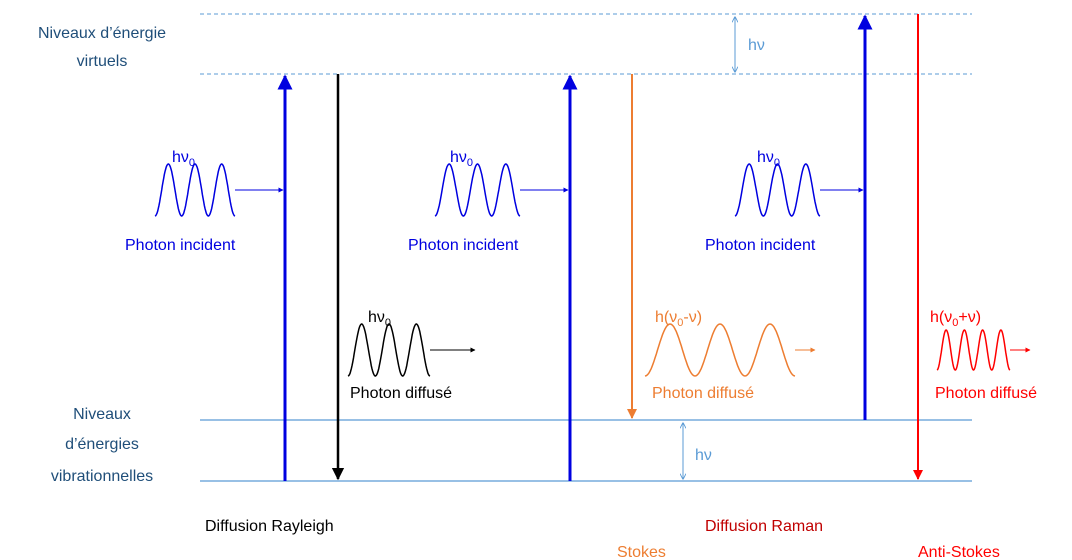 This screenshot has width=1072, height=560. I want to click on level-label: vibrationnelles, so click(102, 476).